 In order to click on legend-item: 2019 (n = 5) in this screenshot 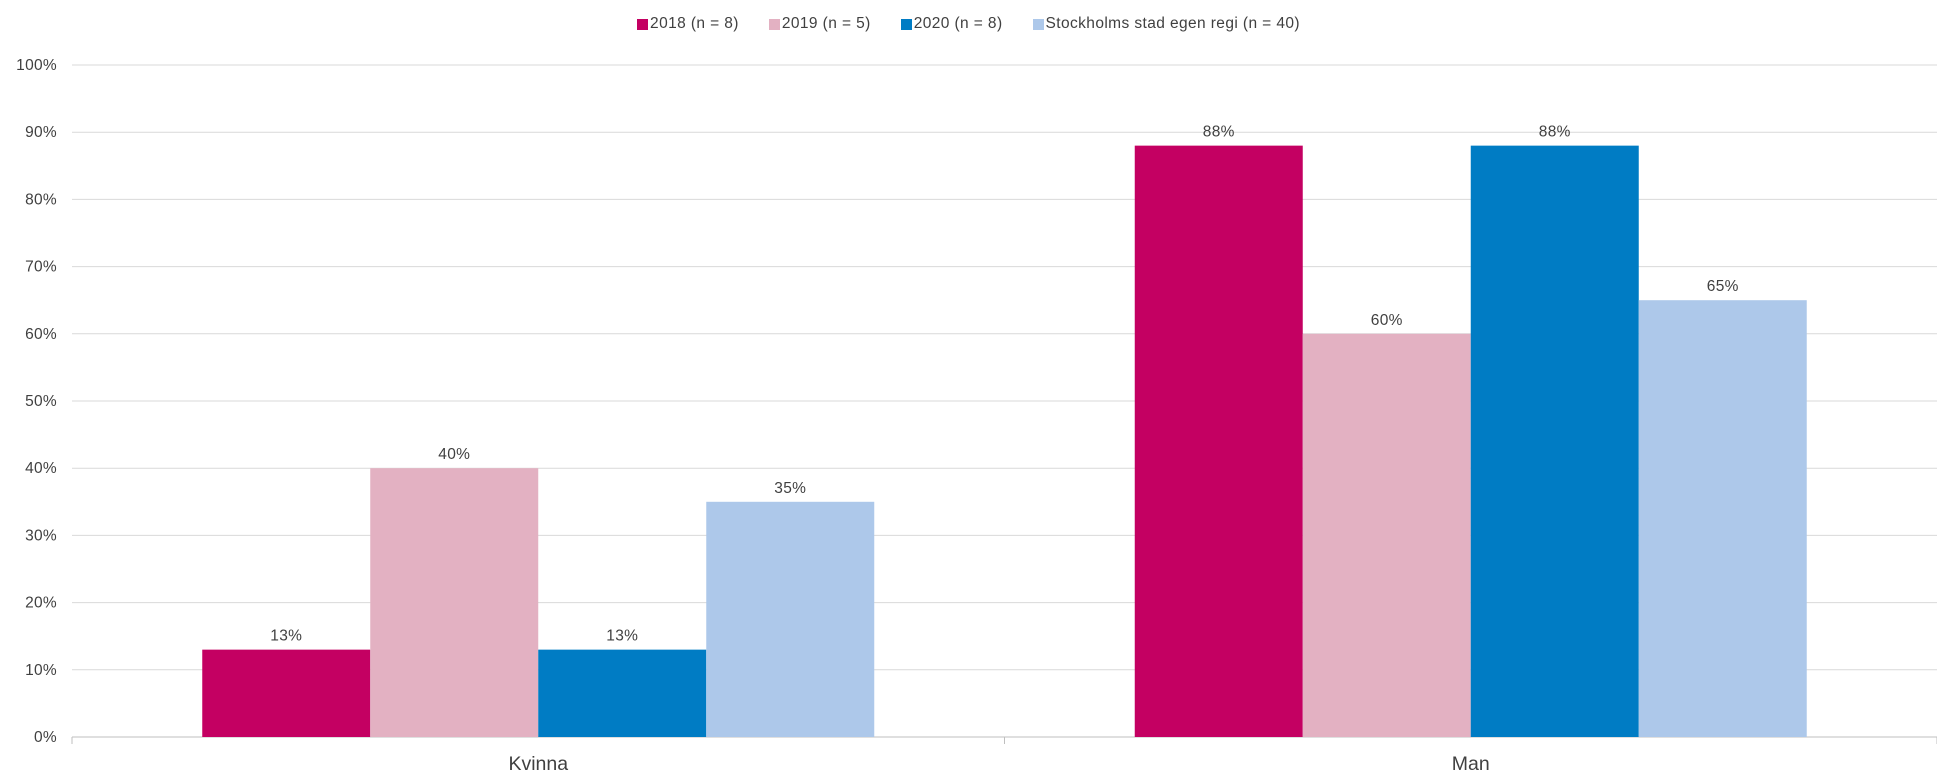, I will do `click(819, 24)`.